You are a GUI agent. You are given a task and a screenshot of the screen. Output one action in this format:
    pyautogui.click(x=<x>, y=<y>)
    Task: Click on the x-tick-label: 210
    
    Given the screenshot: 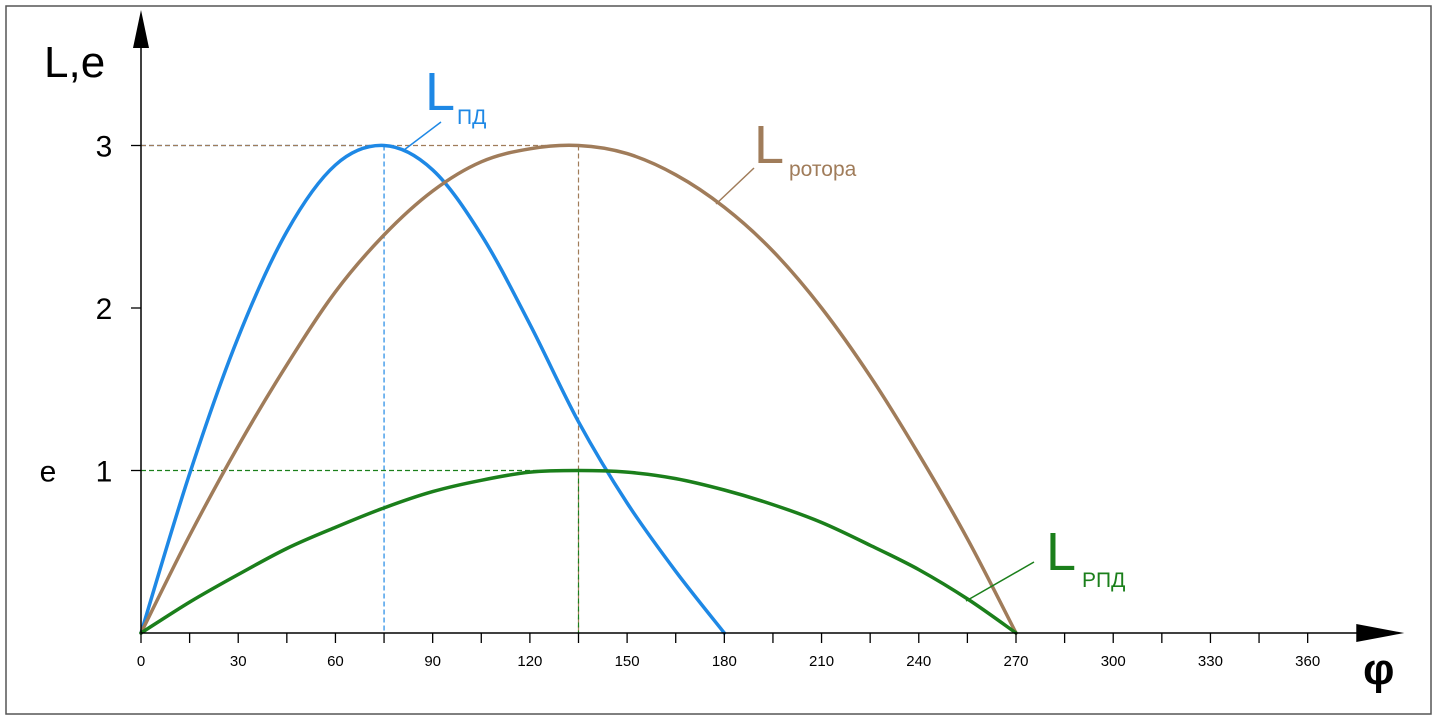 What is the action you would take?
    pyautogui.click(x=821, y=661)
    